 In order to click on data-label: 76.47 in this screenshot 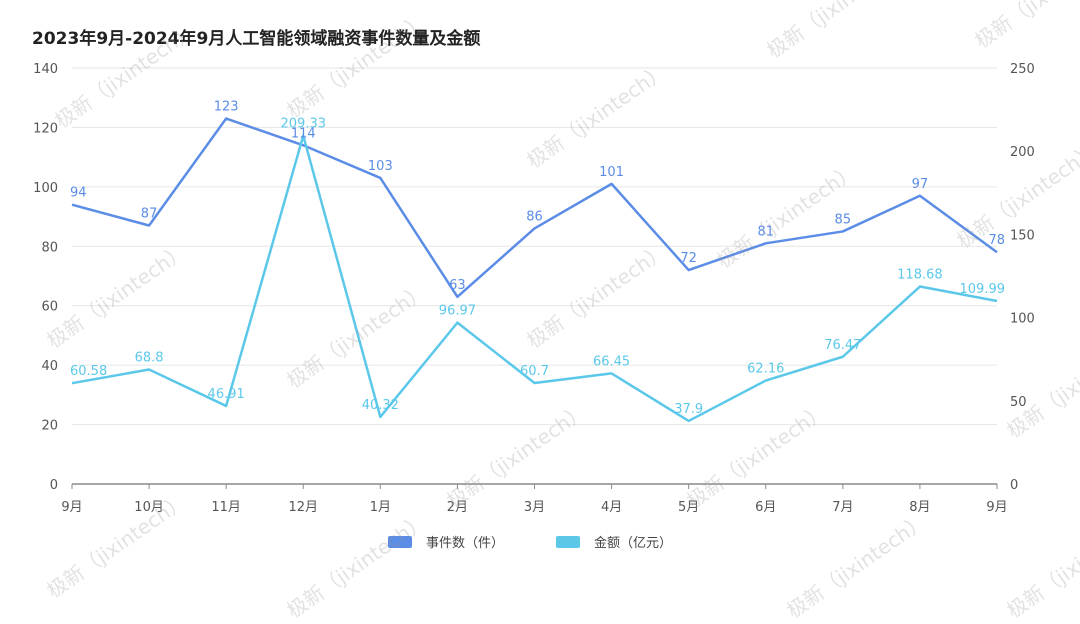, I will do `click(842, 345)`.